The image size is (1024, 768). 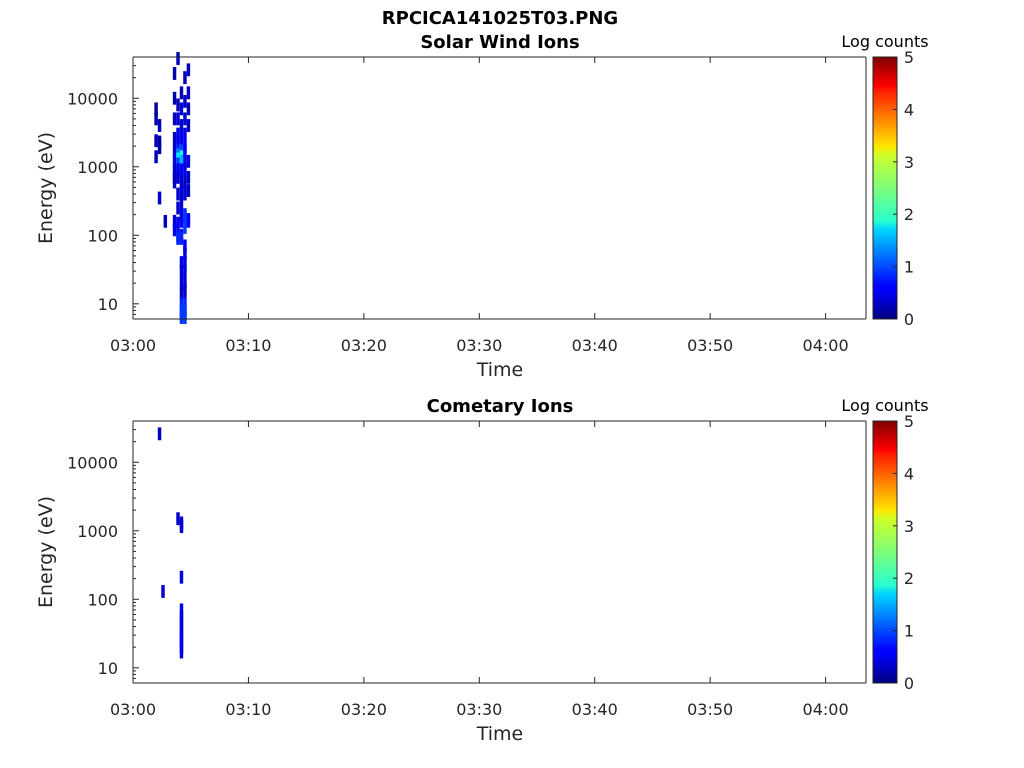 What do you see at coordinates (595, 709) in the screenshot?
I see `x-tick-label: 03:40` at bounding box center [595, 709].